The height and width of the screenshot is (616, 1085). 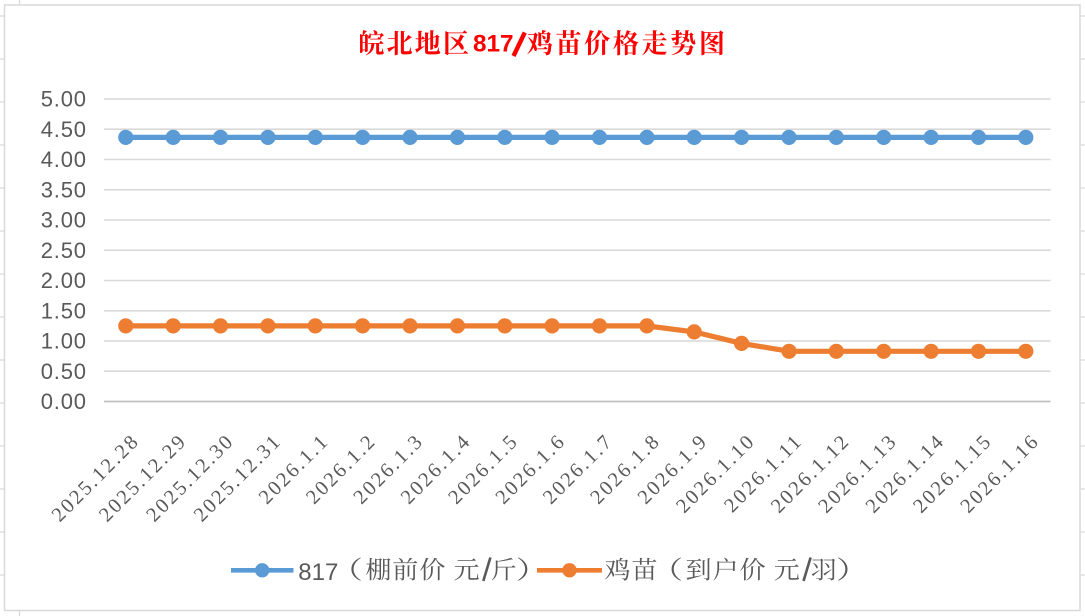 What do you see at coordinates (64, 401) in the screenshot?
I see `svg-text: 0.00` at bounding box center [64, 401].